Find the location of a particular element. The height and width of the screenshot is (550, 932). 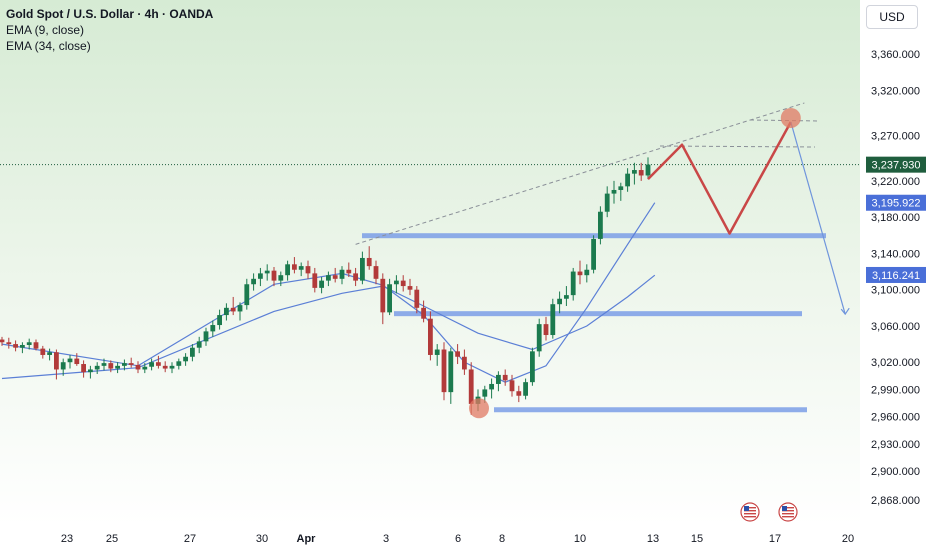

target-marker is located at coordinates (790, 117).